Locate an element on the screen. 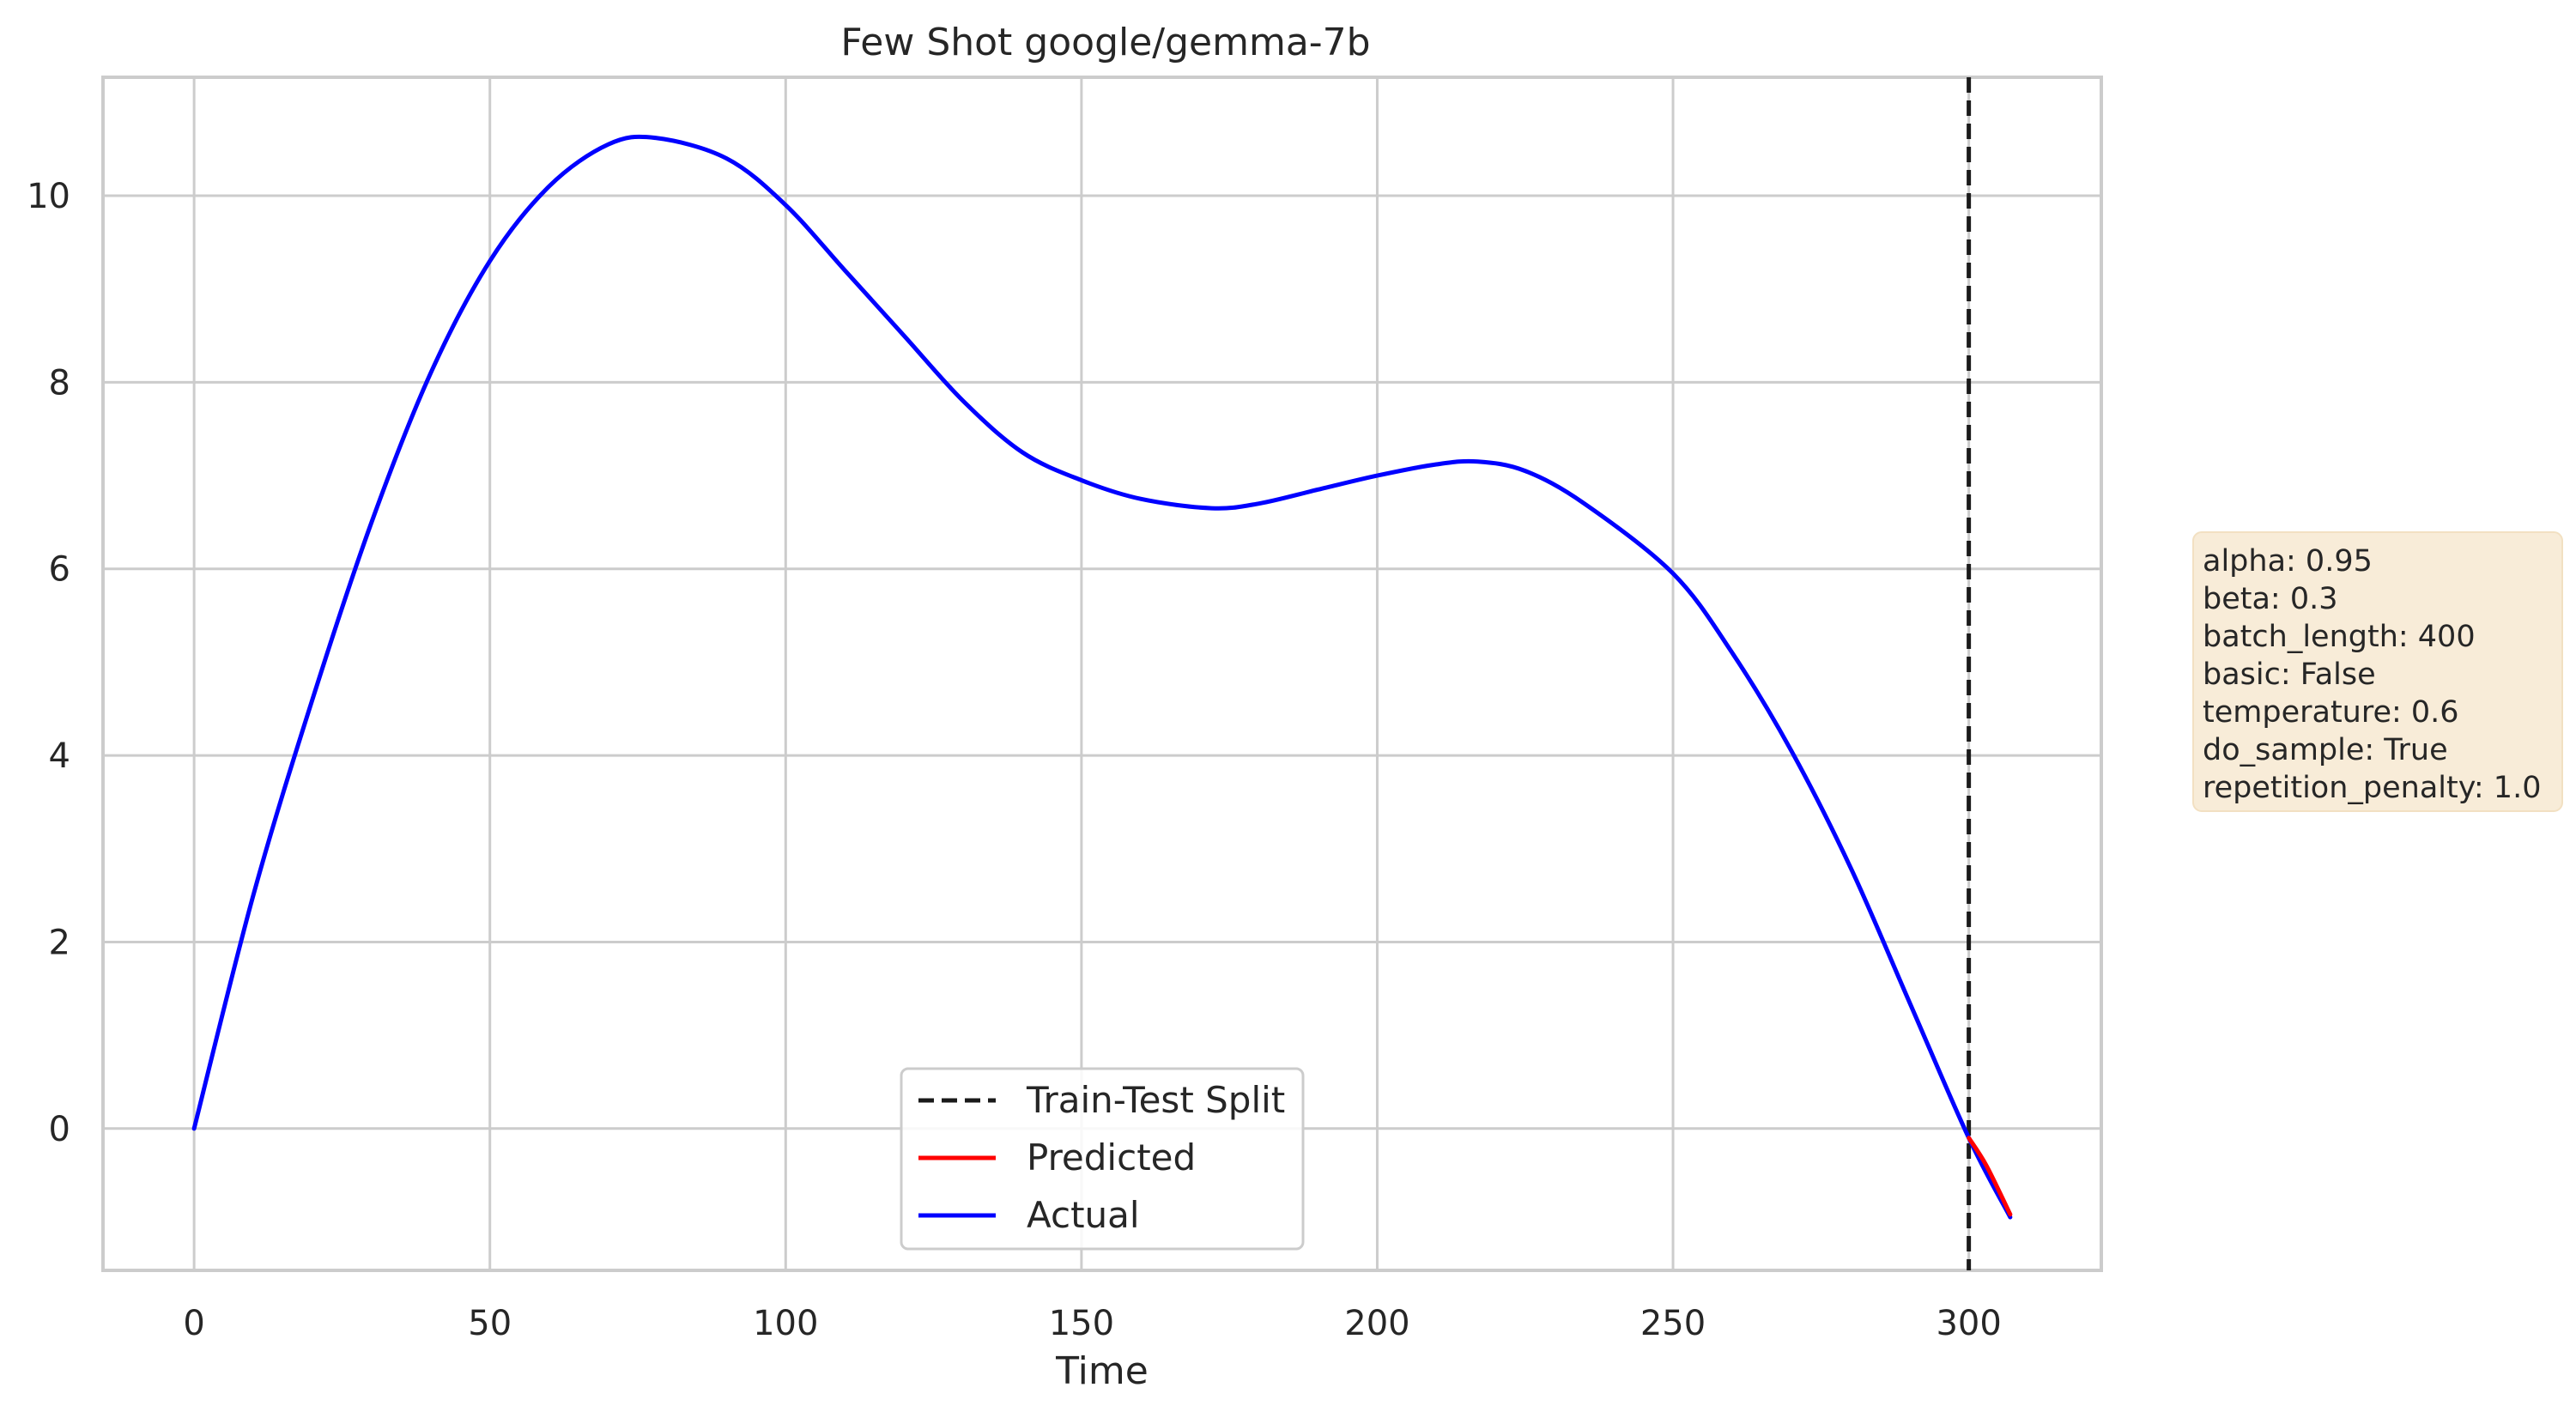  x-tick-label: 200 is located at coordinates (1376, 1323).